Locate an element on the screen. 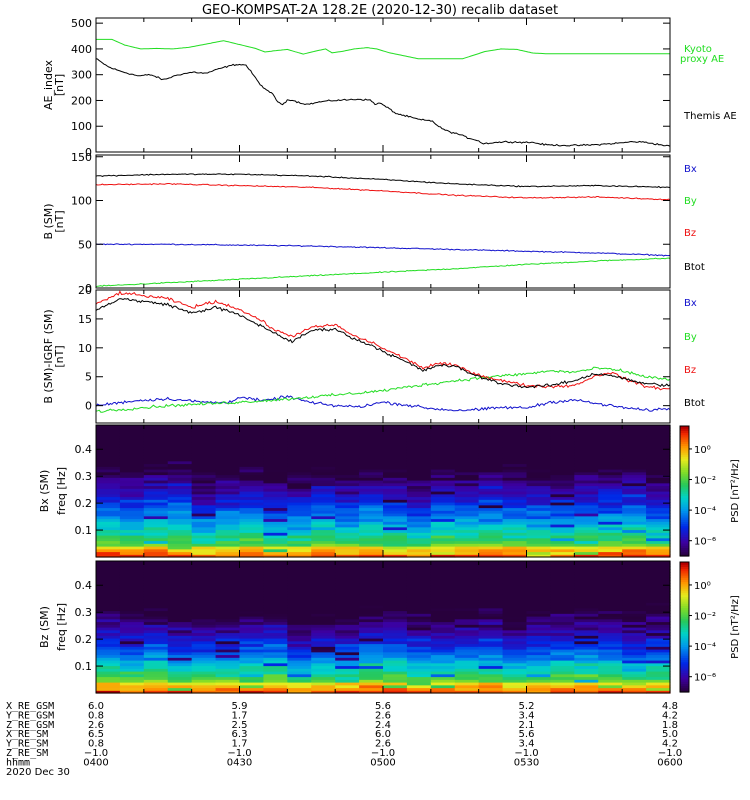  y-tick-label: 0.3 is located at coordinates (84, 476).